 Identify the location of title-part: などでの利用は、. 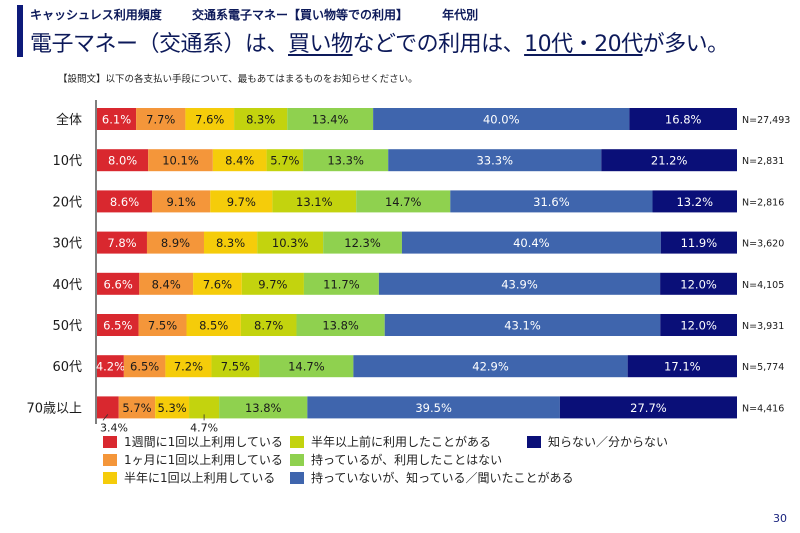
(438, 44).